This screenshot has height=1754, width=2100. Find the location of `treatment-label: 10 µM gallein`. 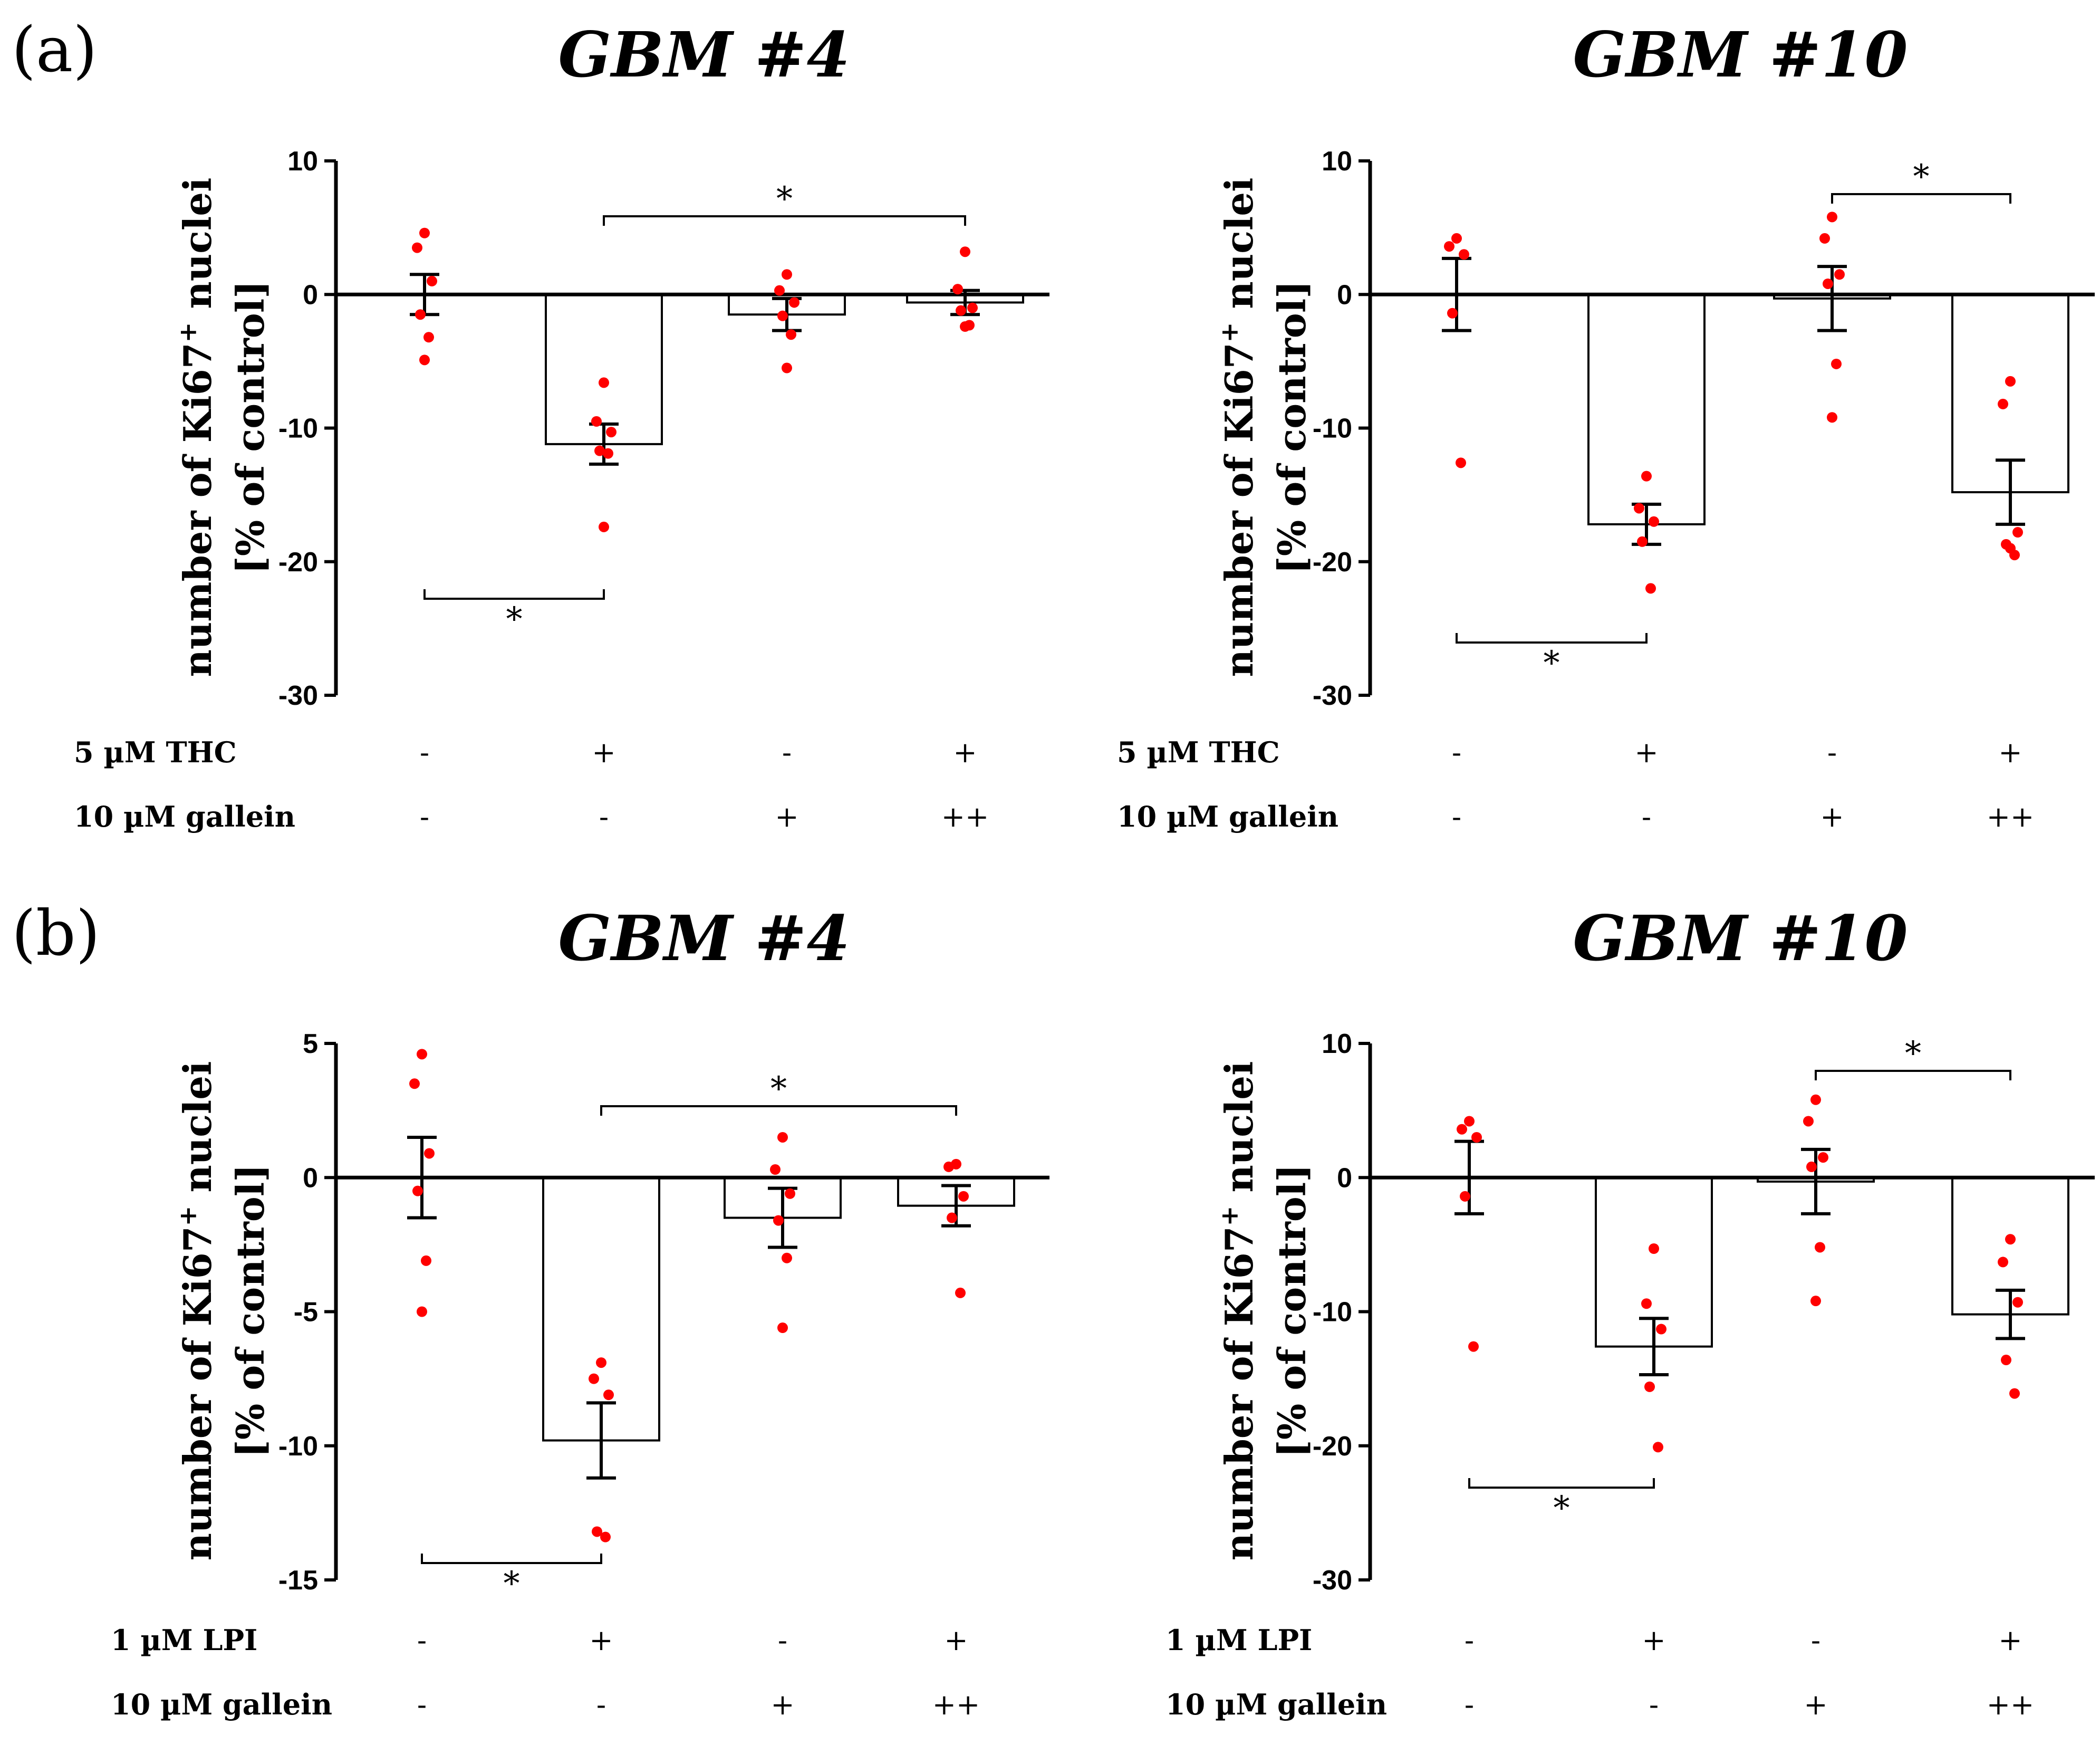

treatment-label: 10 µM gallein is located at coordinates (1227, 816).